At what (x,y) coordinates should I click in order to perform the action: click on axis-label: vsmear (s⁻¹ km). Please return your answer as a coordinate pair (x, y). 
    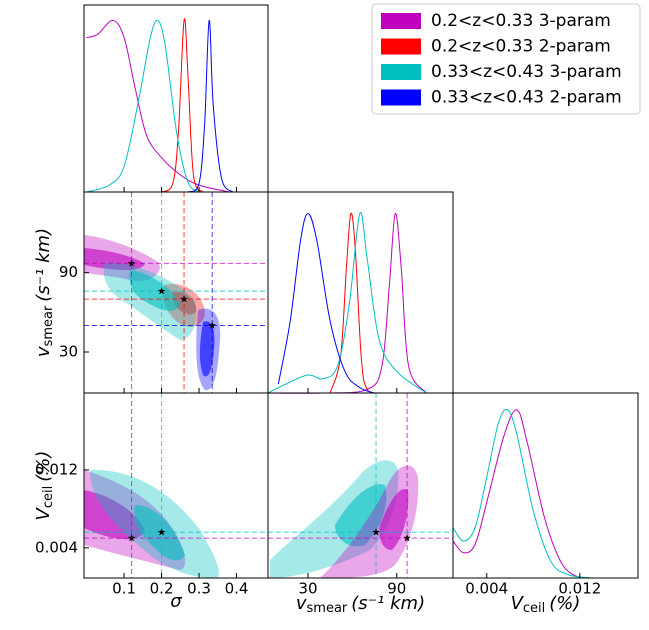
    Looking at the image, I should click on (44, 292).